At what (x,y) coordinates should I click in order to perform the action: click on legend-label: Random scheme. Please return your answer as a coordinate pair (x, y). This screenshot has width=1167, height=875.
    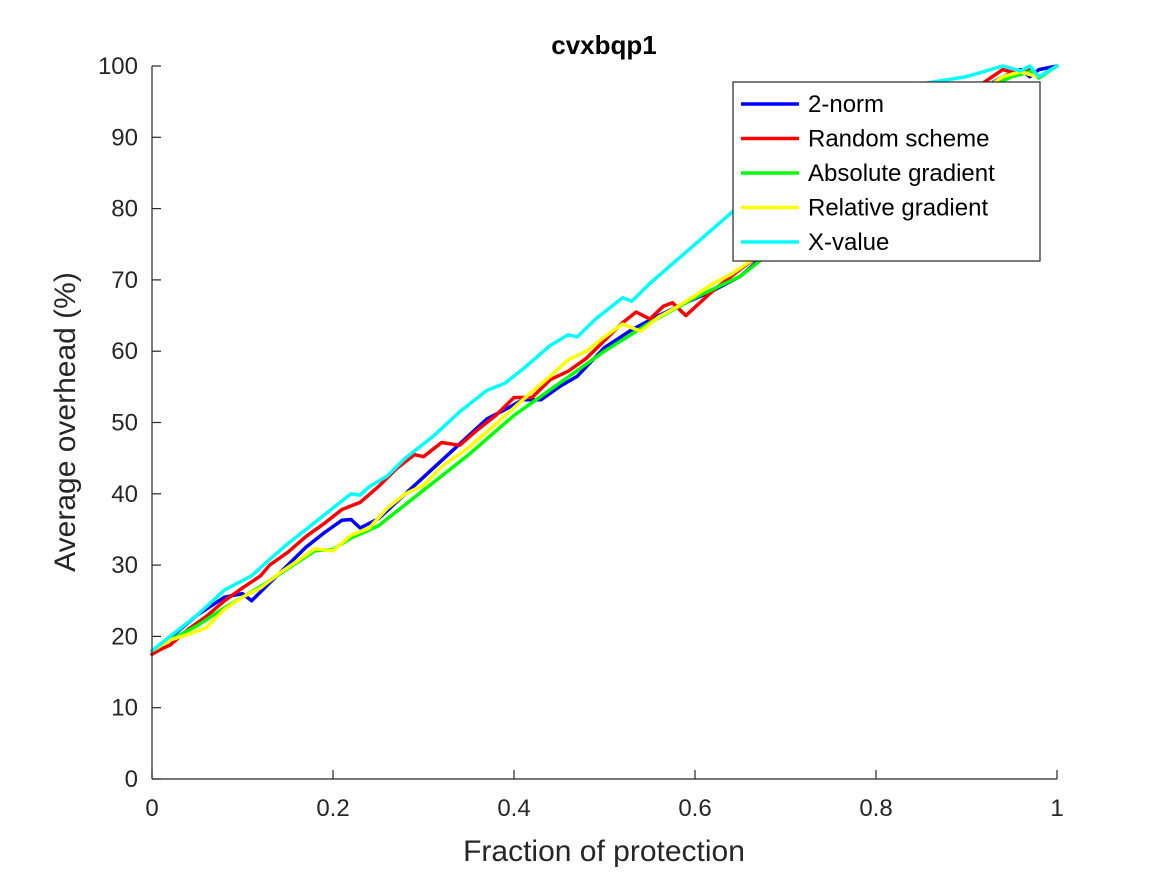
    Looking at the image, I should click on (898, 139).